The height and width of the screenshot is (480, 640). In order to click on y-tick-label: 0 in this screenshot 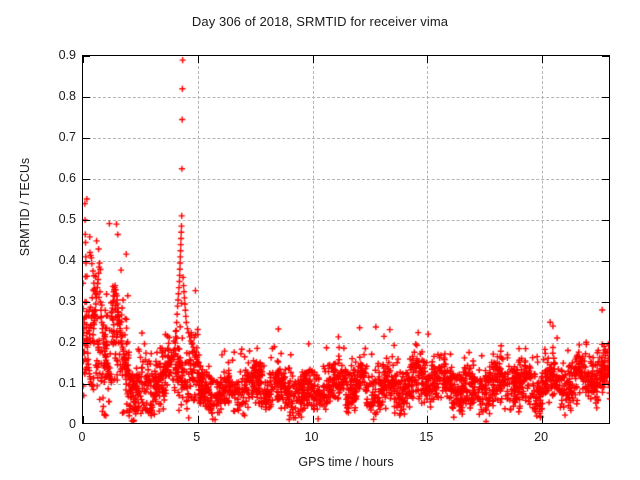, I will do `click(72, 424)`.